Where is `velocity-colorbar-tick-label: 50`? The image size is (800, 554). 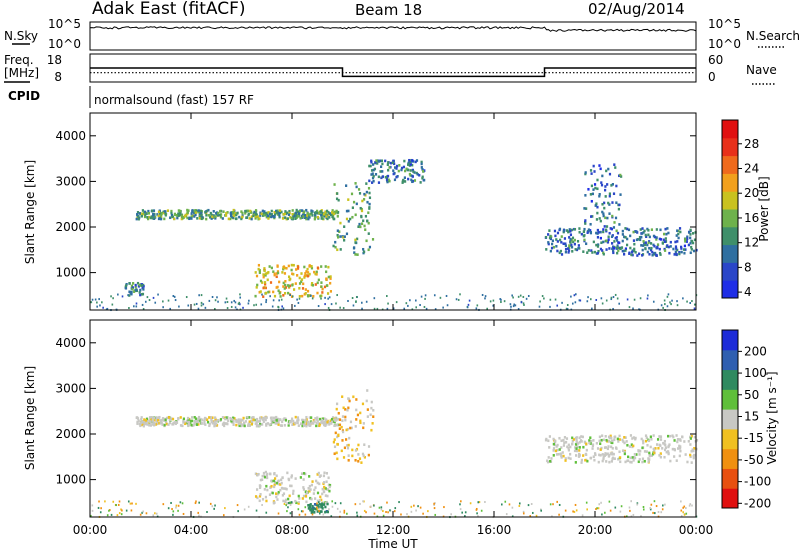
velocity-colorbar-tick-label: 50 is located at coordinates (751, 395).